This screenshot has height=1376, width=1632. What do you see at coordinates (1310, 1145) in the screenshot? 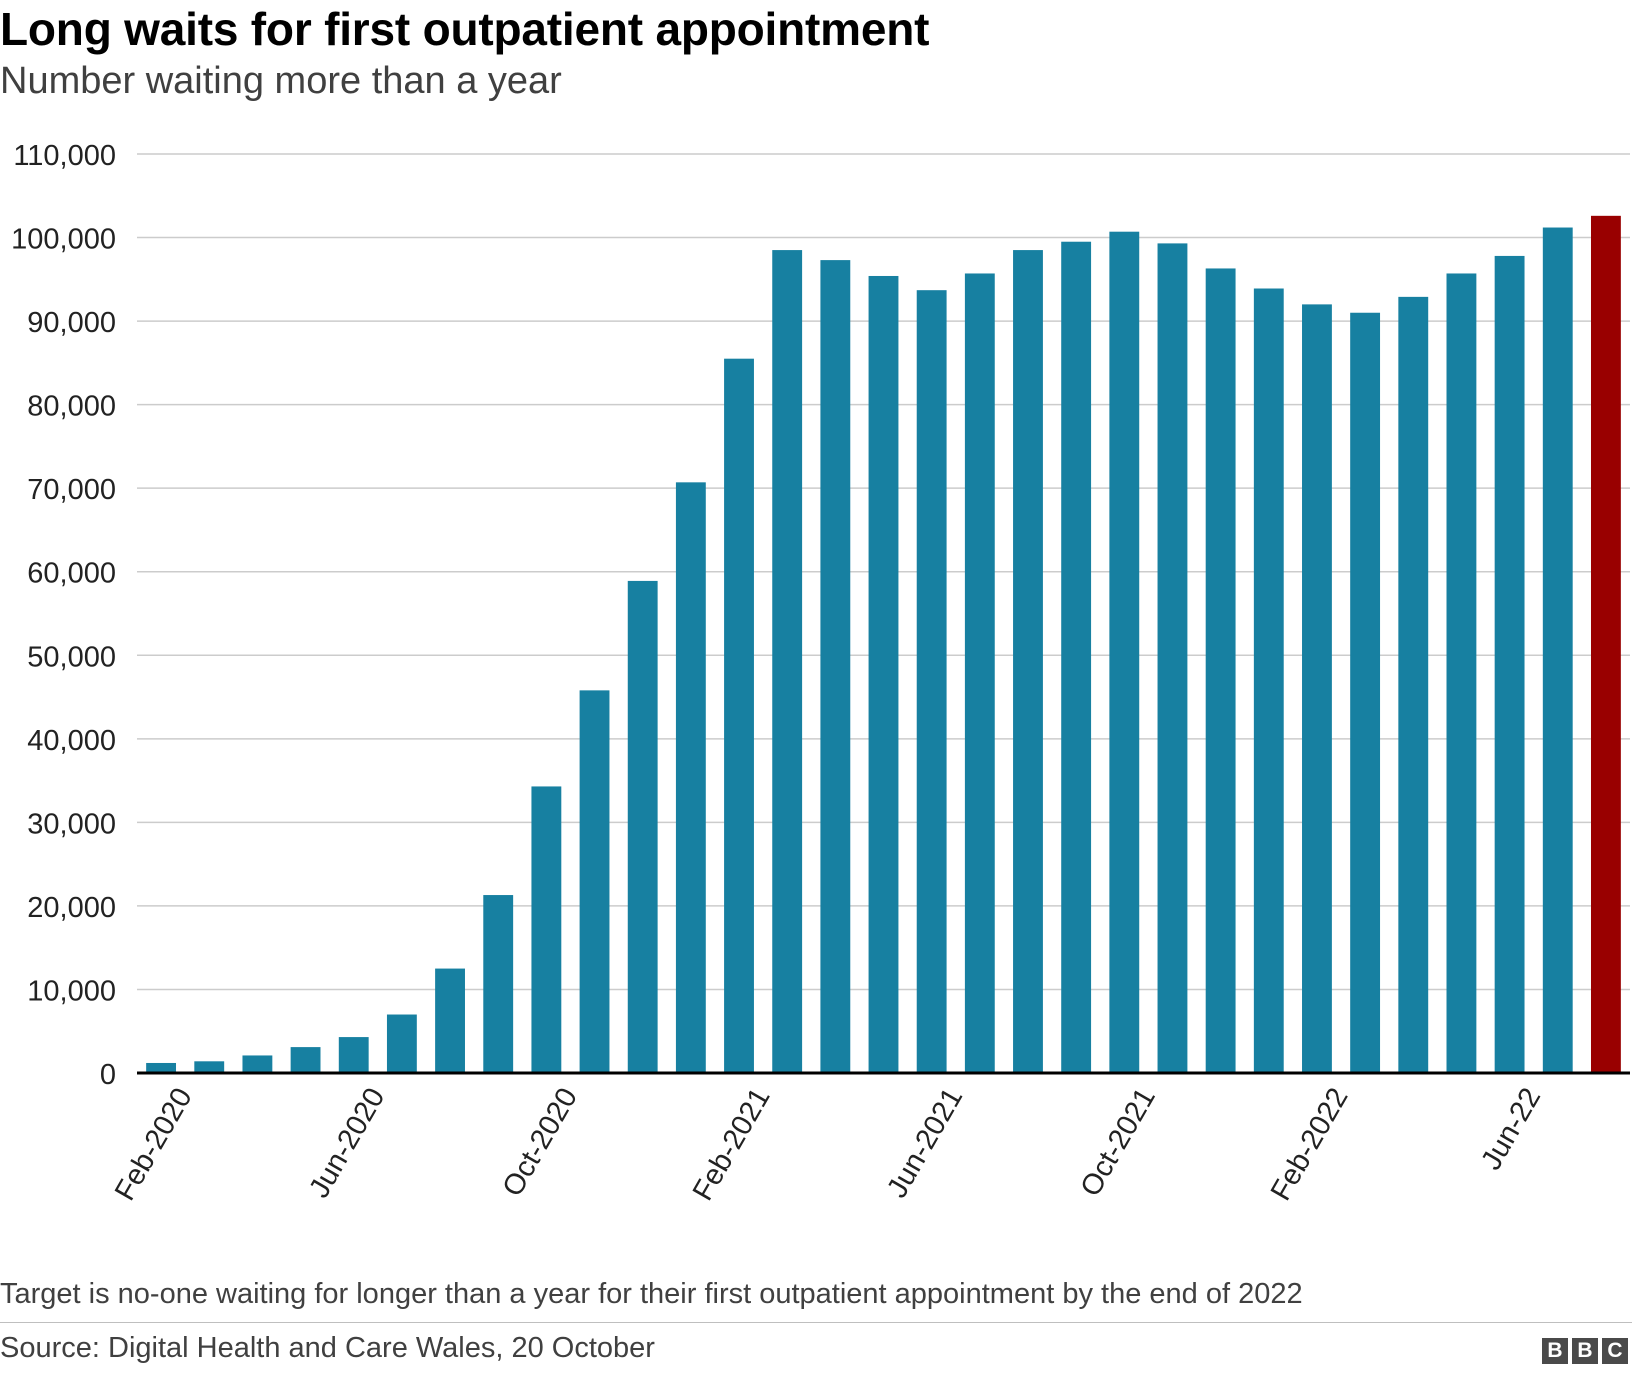
I see `x-tick-label: Feb-2022` at bounding box center [1310, 1145].